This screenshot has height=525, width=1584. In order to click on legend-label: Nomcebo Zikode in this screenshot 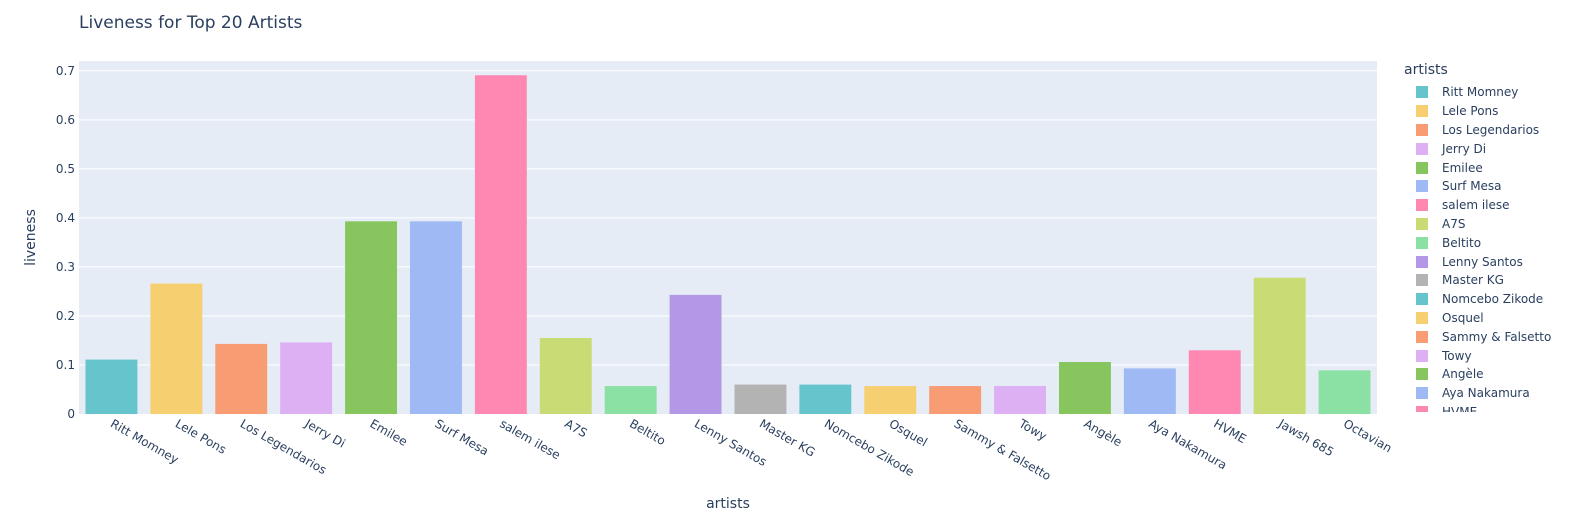, I will do `click(1493, 299)`.